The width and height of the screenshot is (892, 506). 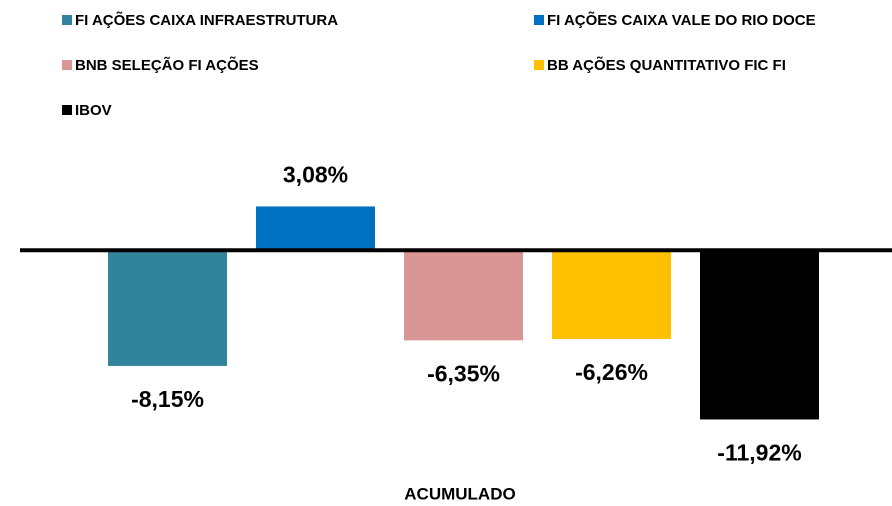 What do you see at coordinates (167, 65) in the screenshot?
I see `legend-label: BNB SELEÇÃO FI AÇÕES` at bounding box center [167, 65].